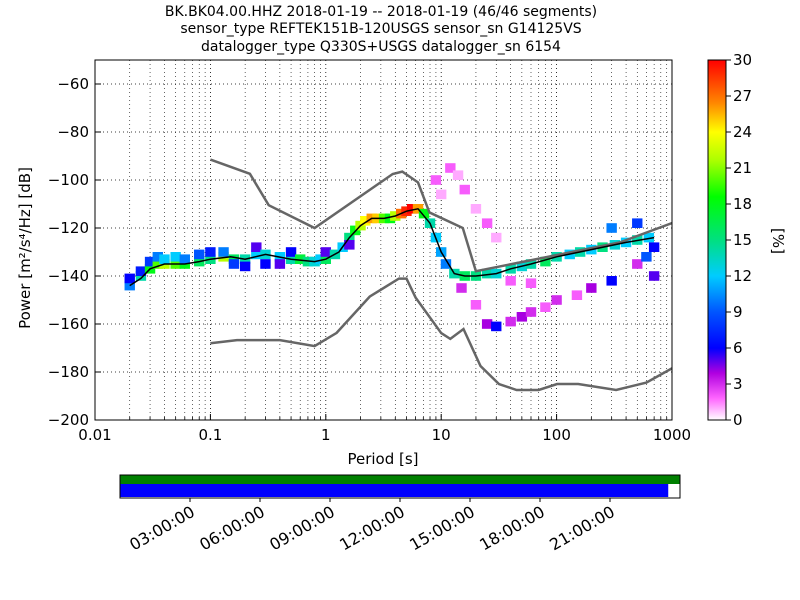 This screenshot has width=800, height=600. What do you see at coordinates (94, 435) in the screenshot?
I see `x-tick-label: 0.01` at bounding box center [94, 435].